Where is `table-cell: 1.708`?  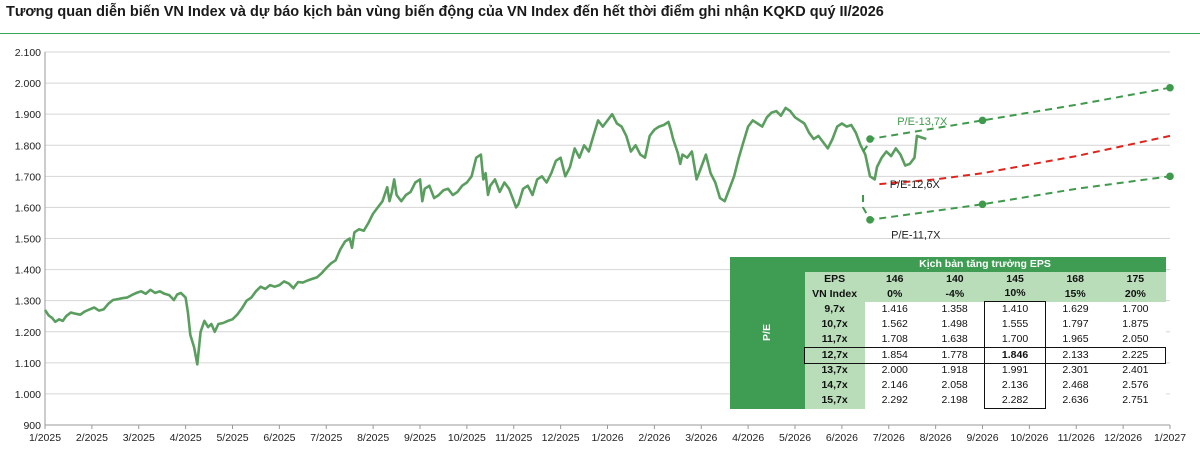
table-cell: 1.708 is located at coordinates (894, 339).